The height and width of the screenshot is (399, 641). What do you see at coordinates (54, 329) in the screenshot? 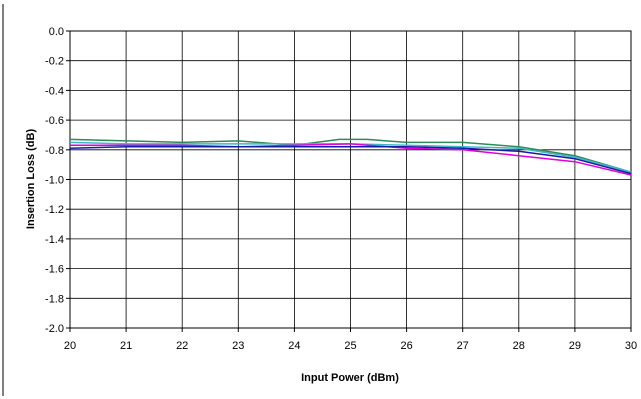
I see `y-tick-label: -2.0` at bounding box center [54, 329].